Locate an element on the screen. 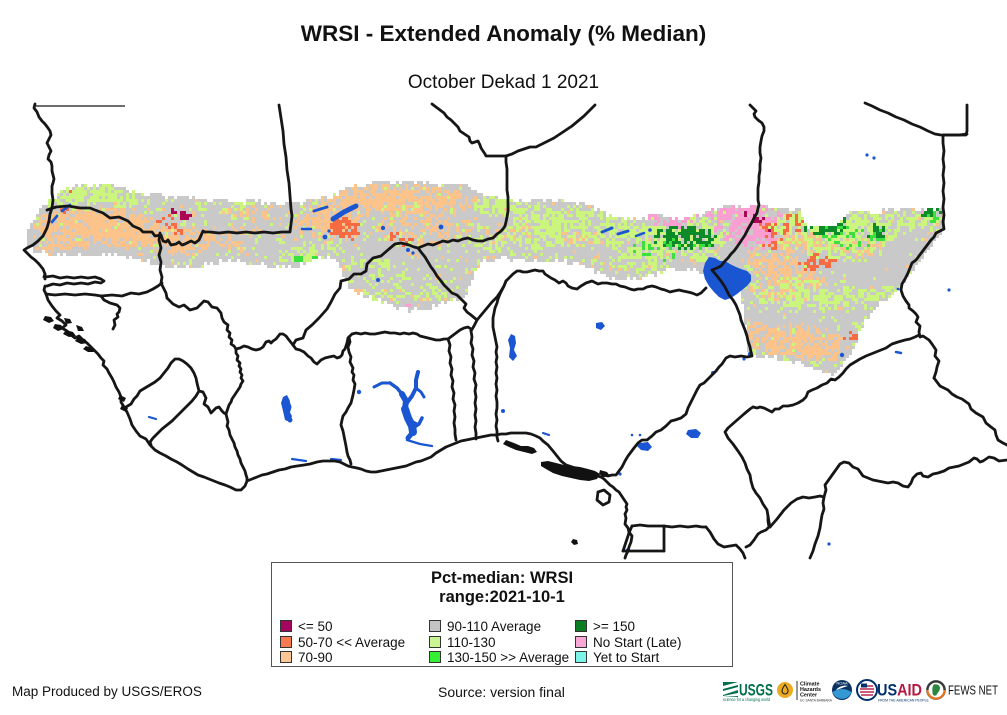  svg-text: Center is located at coordinates (809, 696).